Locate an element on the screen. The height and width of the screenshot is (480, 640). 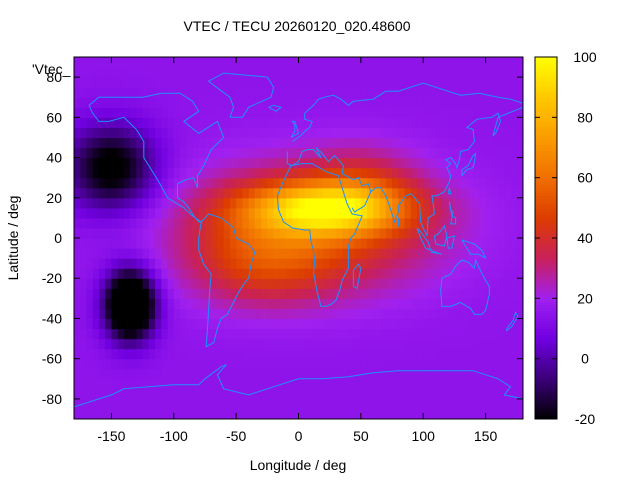
coastline is located at coordinates (440, 235).